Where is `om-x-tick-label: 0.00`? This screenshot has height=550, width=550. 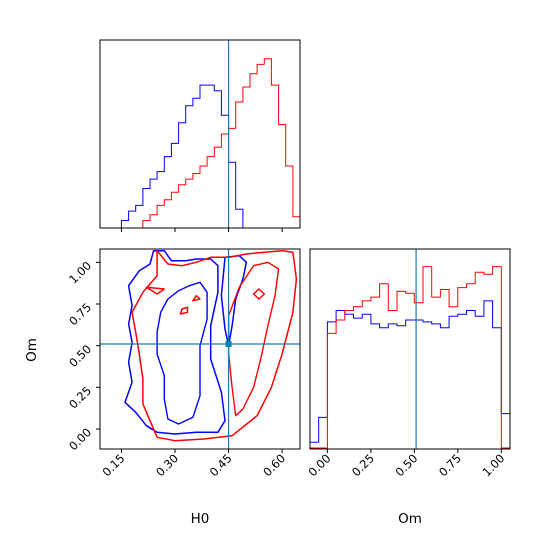
om-x-tick-label: 0.00 is located at coordinates (320, 465).